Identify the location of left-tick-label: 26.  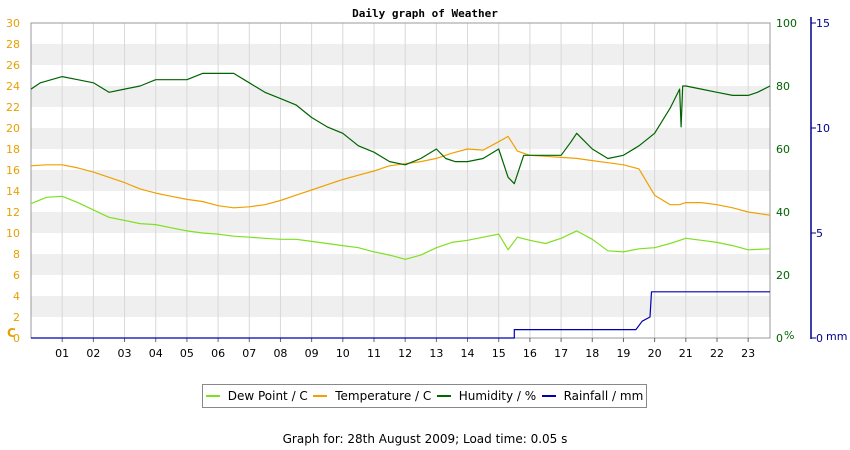
(13, 65).